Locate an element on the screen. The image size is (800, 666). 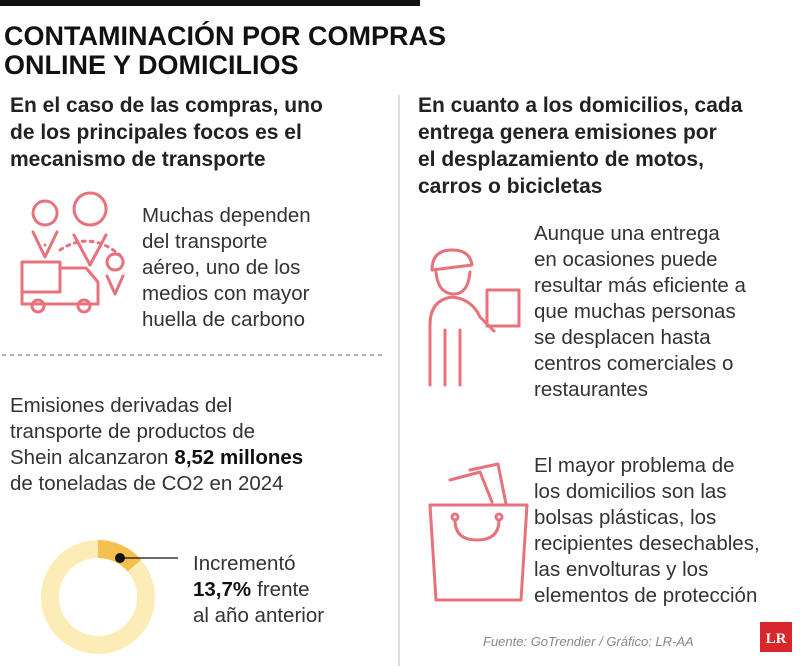
subtitle-line: entrega genera emisiones por is located at coordinates (567, 132).